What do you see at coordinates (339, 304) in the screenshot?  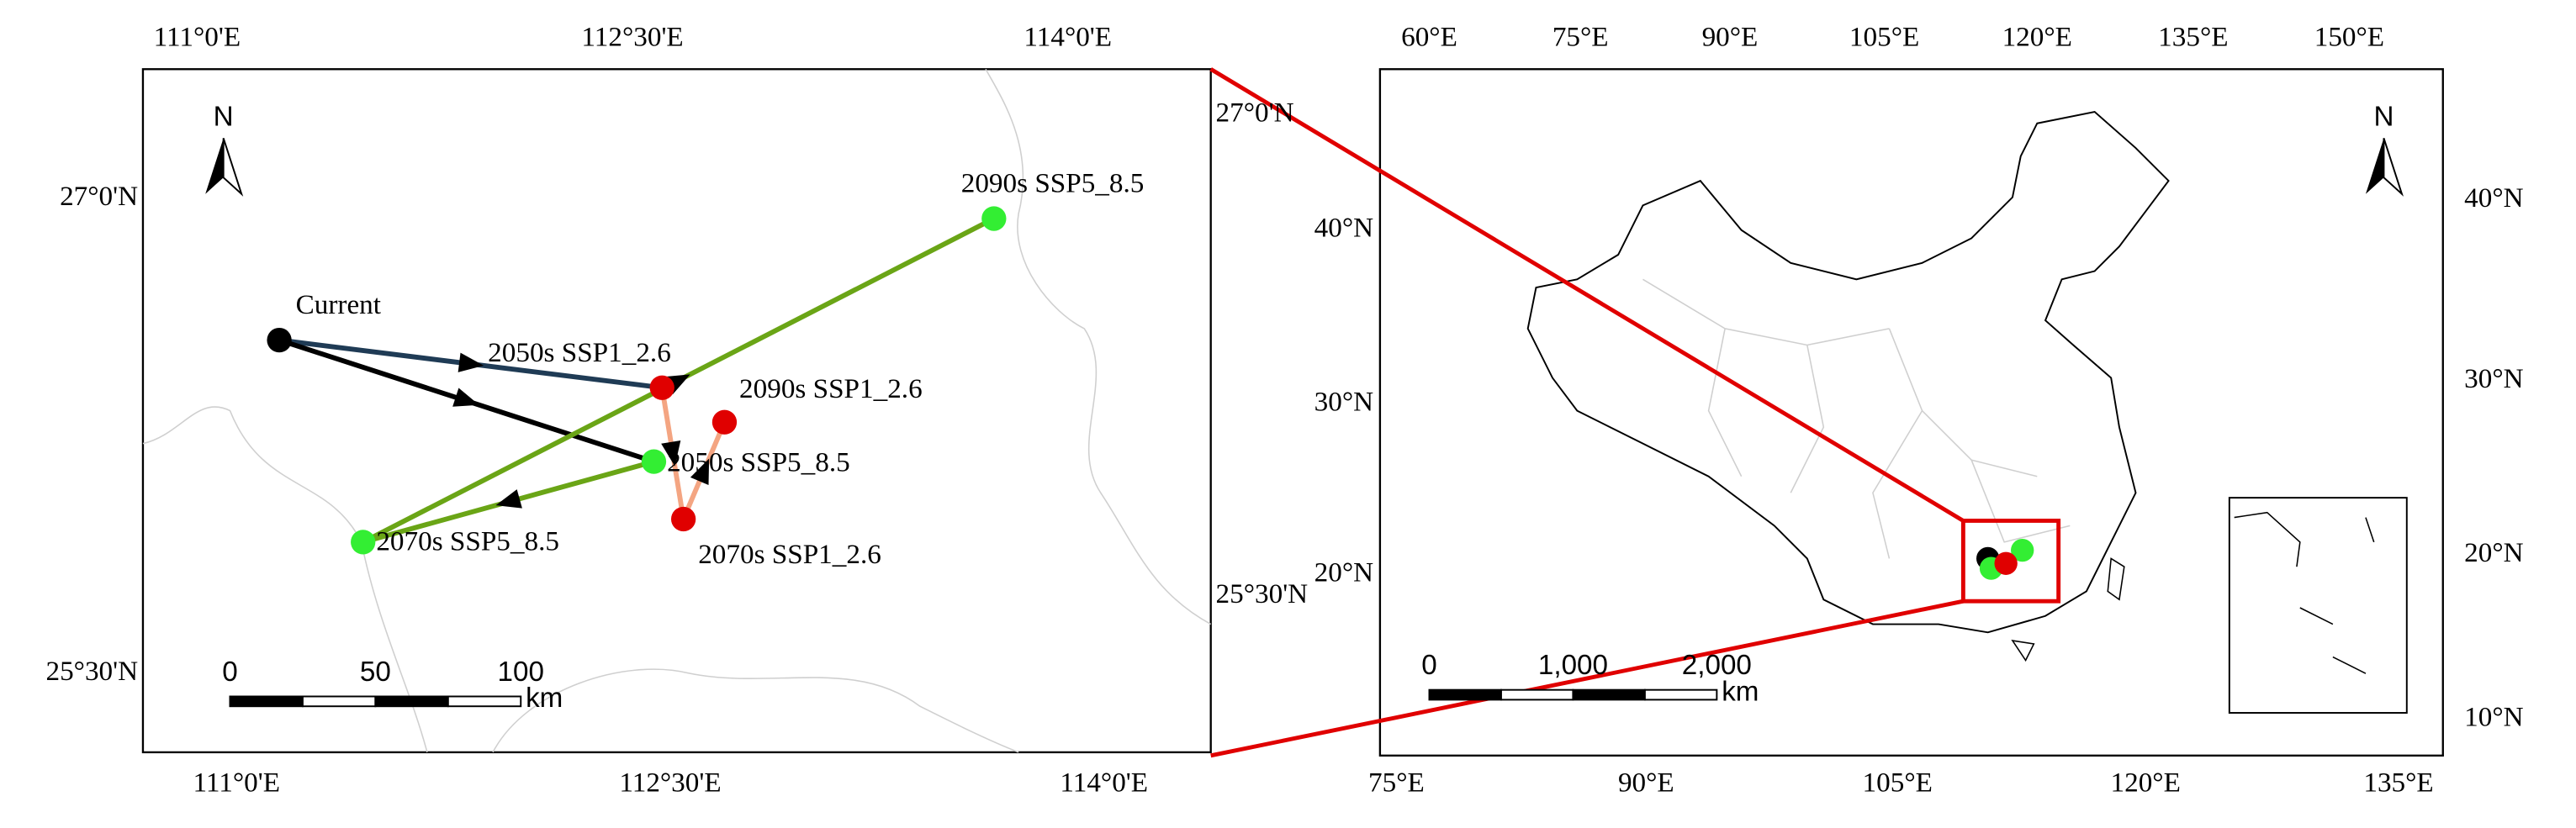 I see `label: Current` at bounding box center [339, 304].